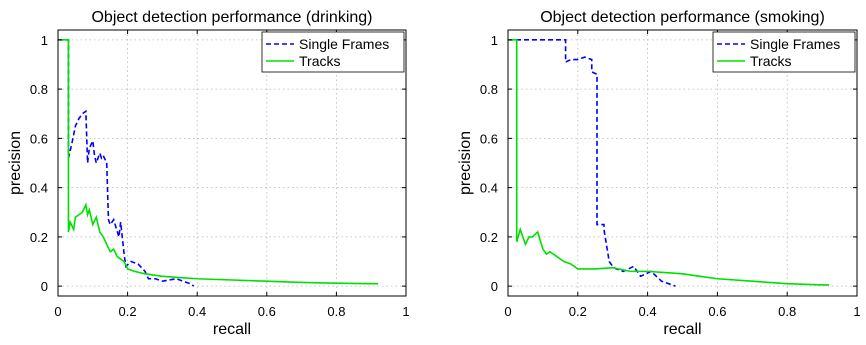 This screenshot has width=866, height=345. Describe the element at coordinates (126, 163) in the screenshot. I see `series-line-single-frames` at that location.